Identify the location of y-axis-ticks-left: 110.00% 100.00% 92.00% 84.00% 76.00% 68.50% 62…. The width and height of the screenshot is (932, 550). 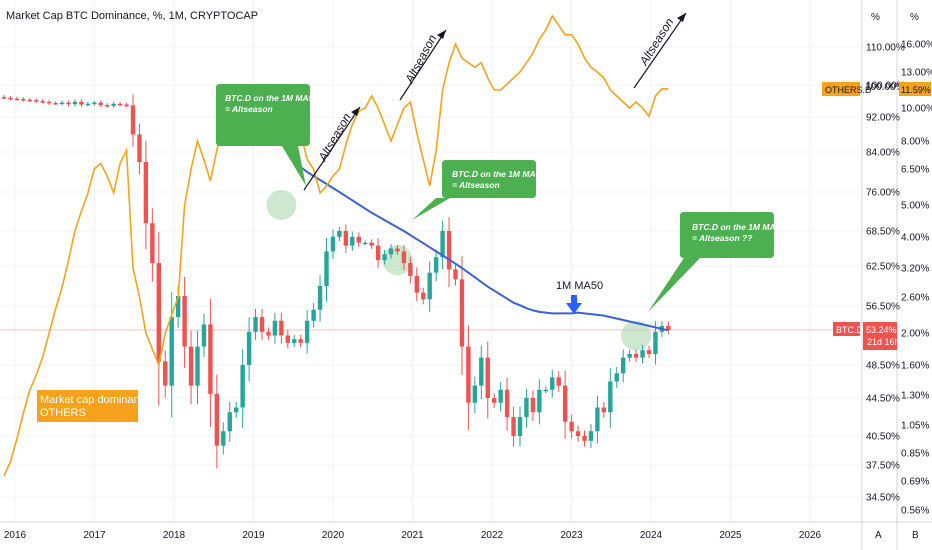
(886, 273).